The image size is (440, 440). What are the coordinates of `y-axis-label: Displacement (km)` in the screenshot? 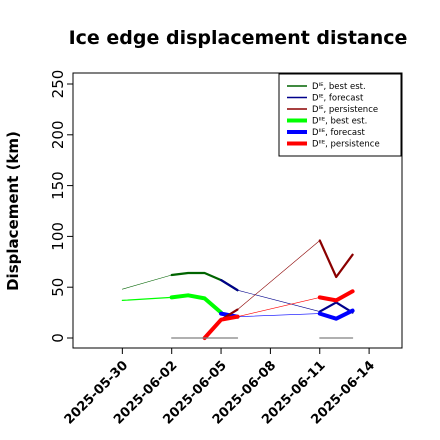 It's located at (13, 211).